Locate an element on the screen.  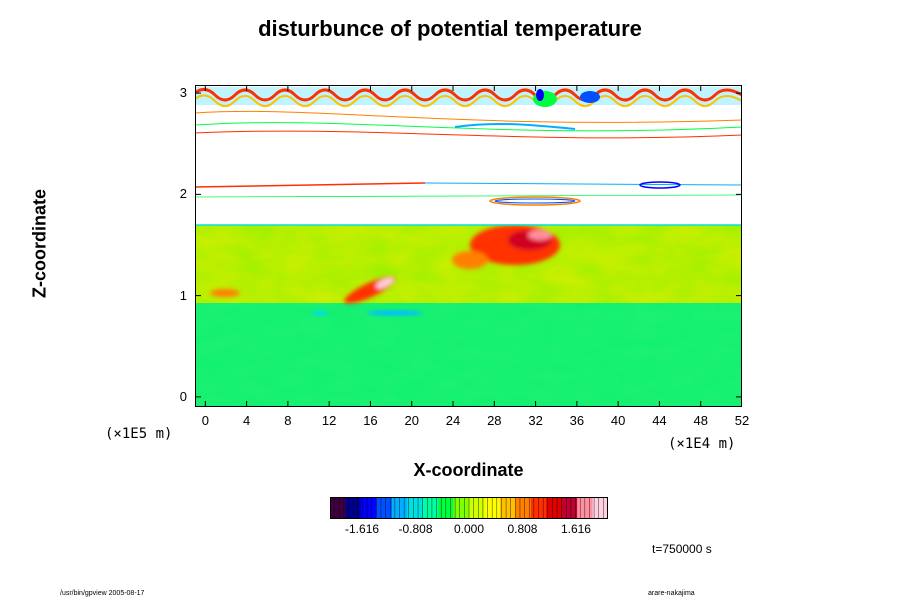
x-tick-label: 52 is located at coordinates (742, 420).